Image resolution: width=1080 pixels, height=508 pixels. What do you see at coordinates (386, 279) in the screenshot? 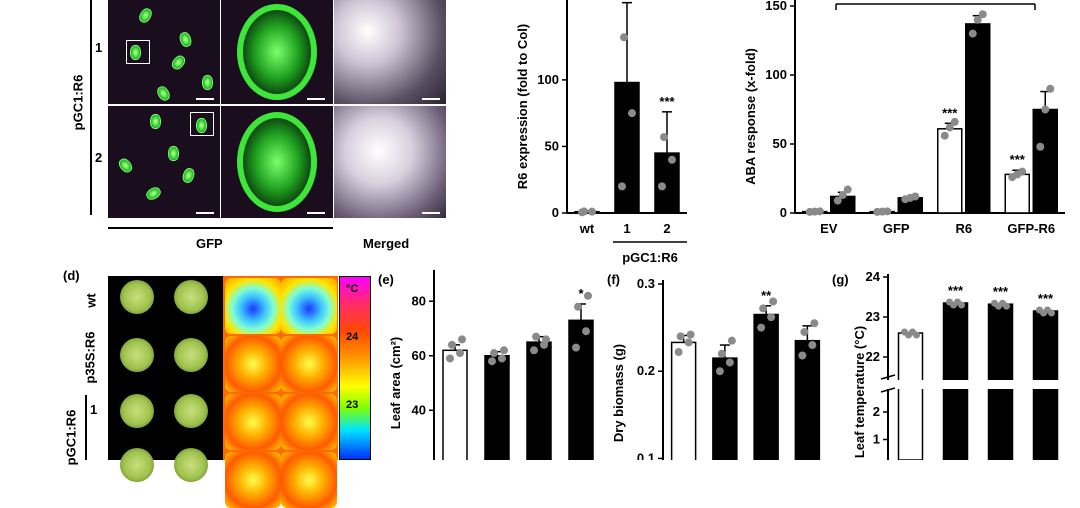
I see `panel-label-e: (e)` at bounding box center [386, 279].